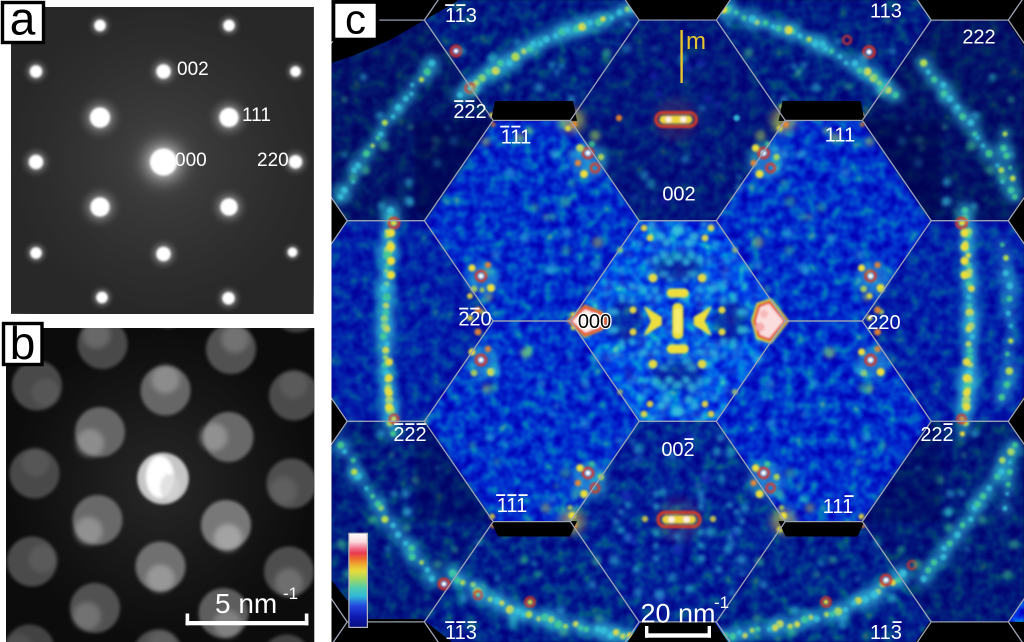  Describe the element at coordinates (23, 22) in the screenshot. I see `svg-text: a` at that location.